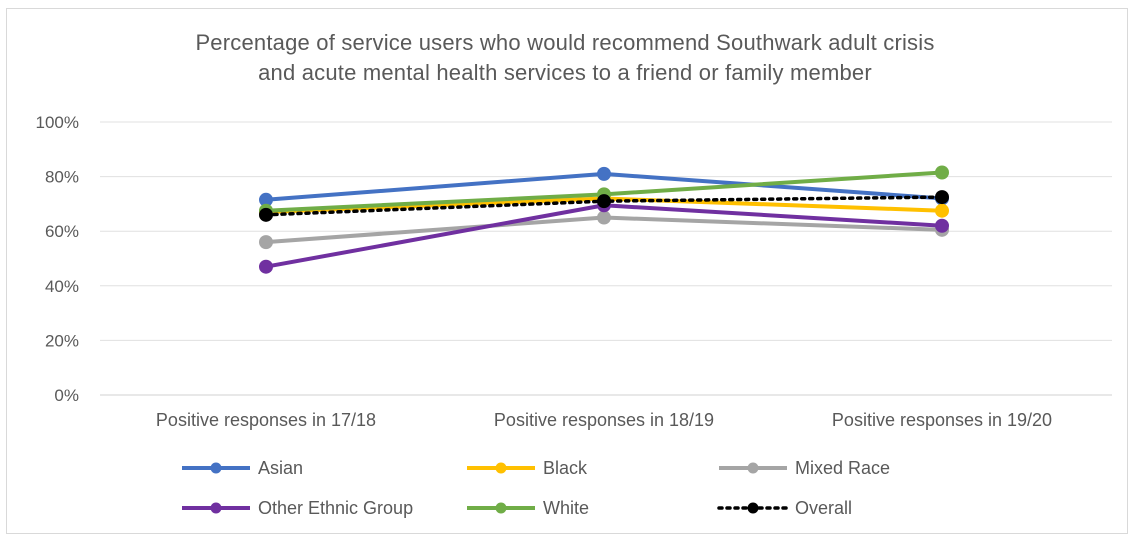 This screenshot has height=536, width=1130. Describe the element at coordinates (62, 286) in the screenshot. I see `y-tick-label: 40%` at that location.